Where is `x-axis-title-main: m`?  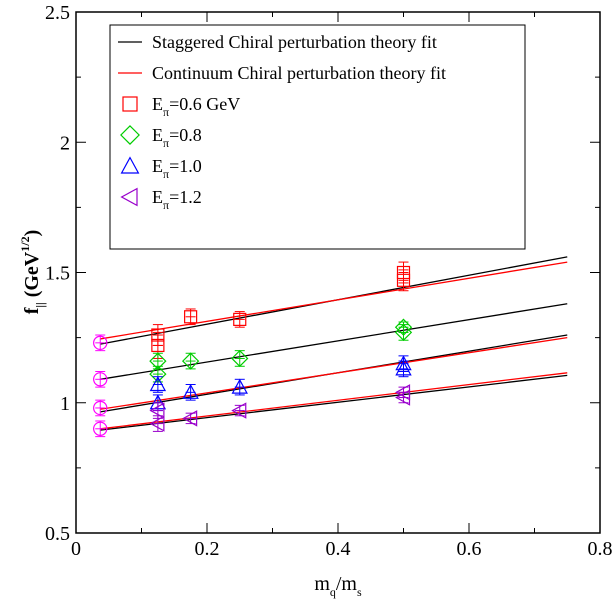
x-axis-title-main: m is located at coordinates (322, 584).